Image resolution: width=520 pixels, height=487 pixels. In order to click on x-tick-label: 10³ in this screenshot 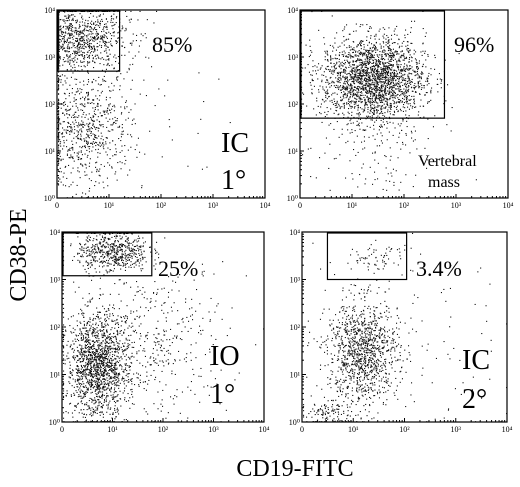, I will do `click(213, 429)`.